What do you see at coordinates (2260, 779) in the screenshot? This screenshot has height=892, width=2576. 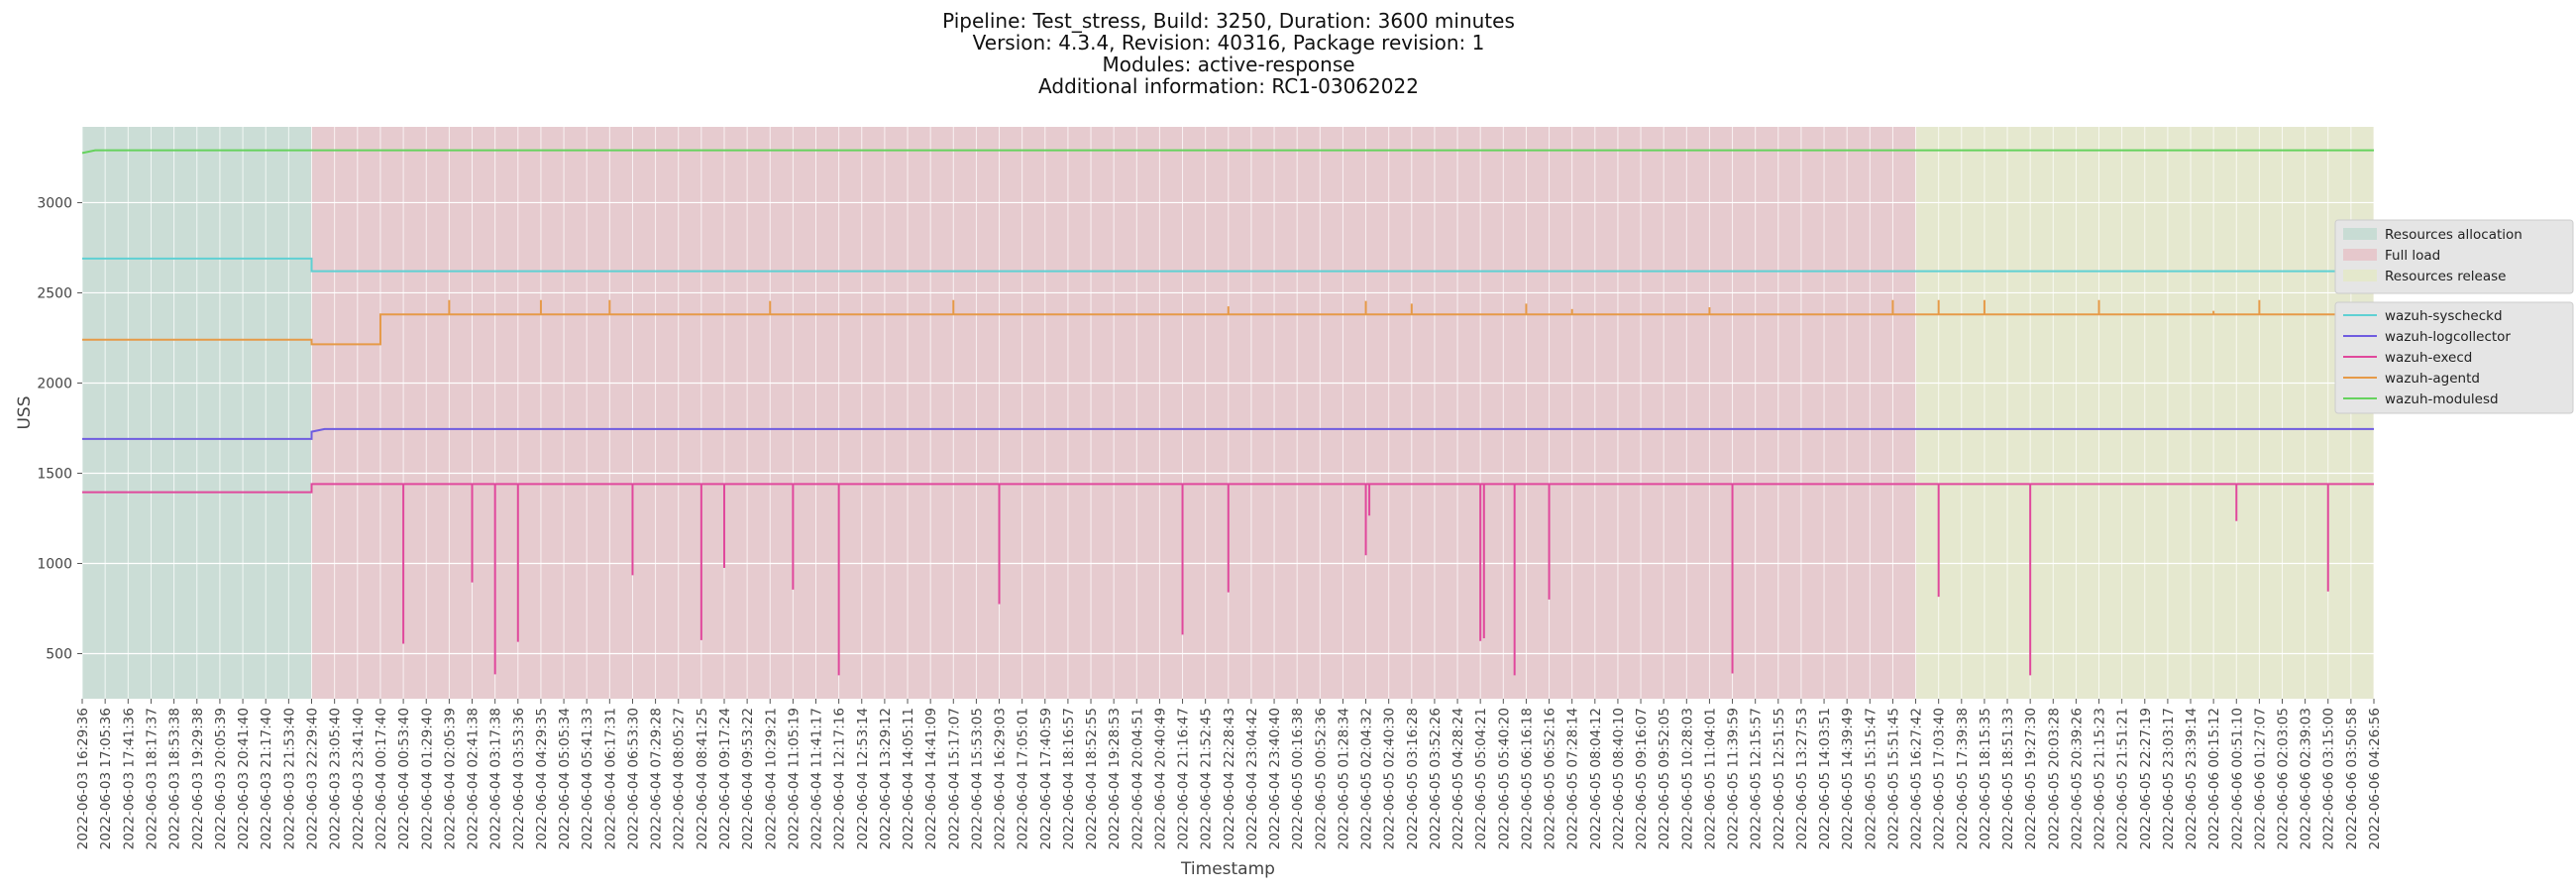 I see `x-tick-label: 2022-06-06 01:27:07` at bounding box center [2260, 779].